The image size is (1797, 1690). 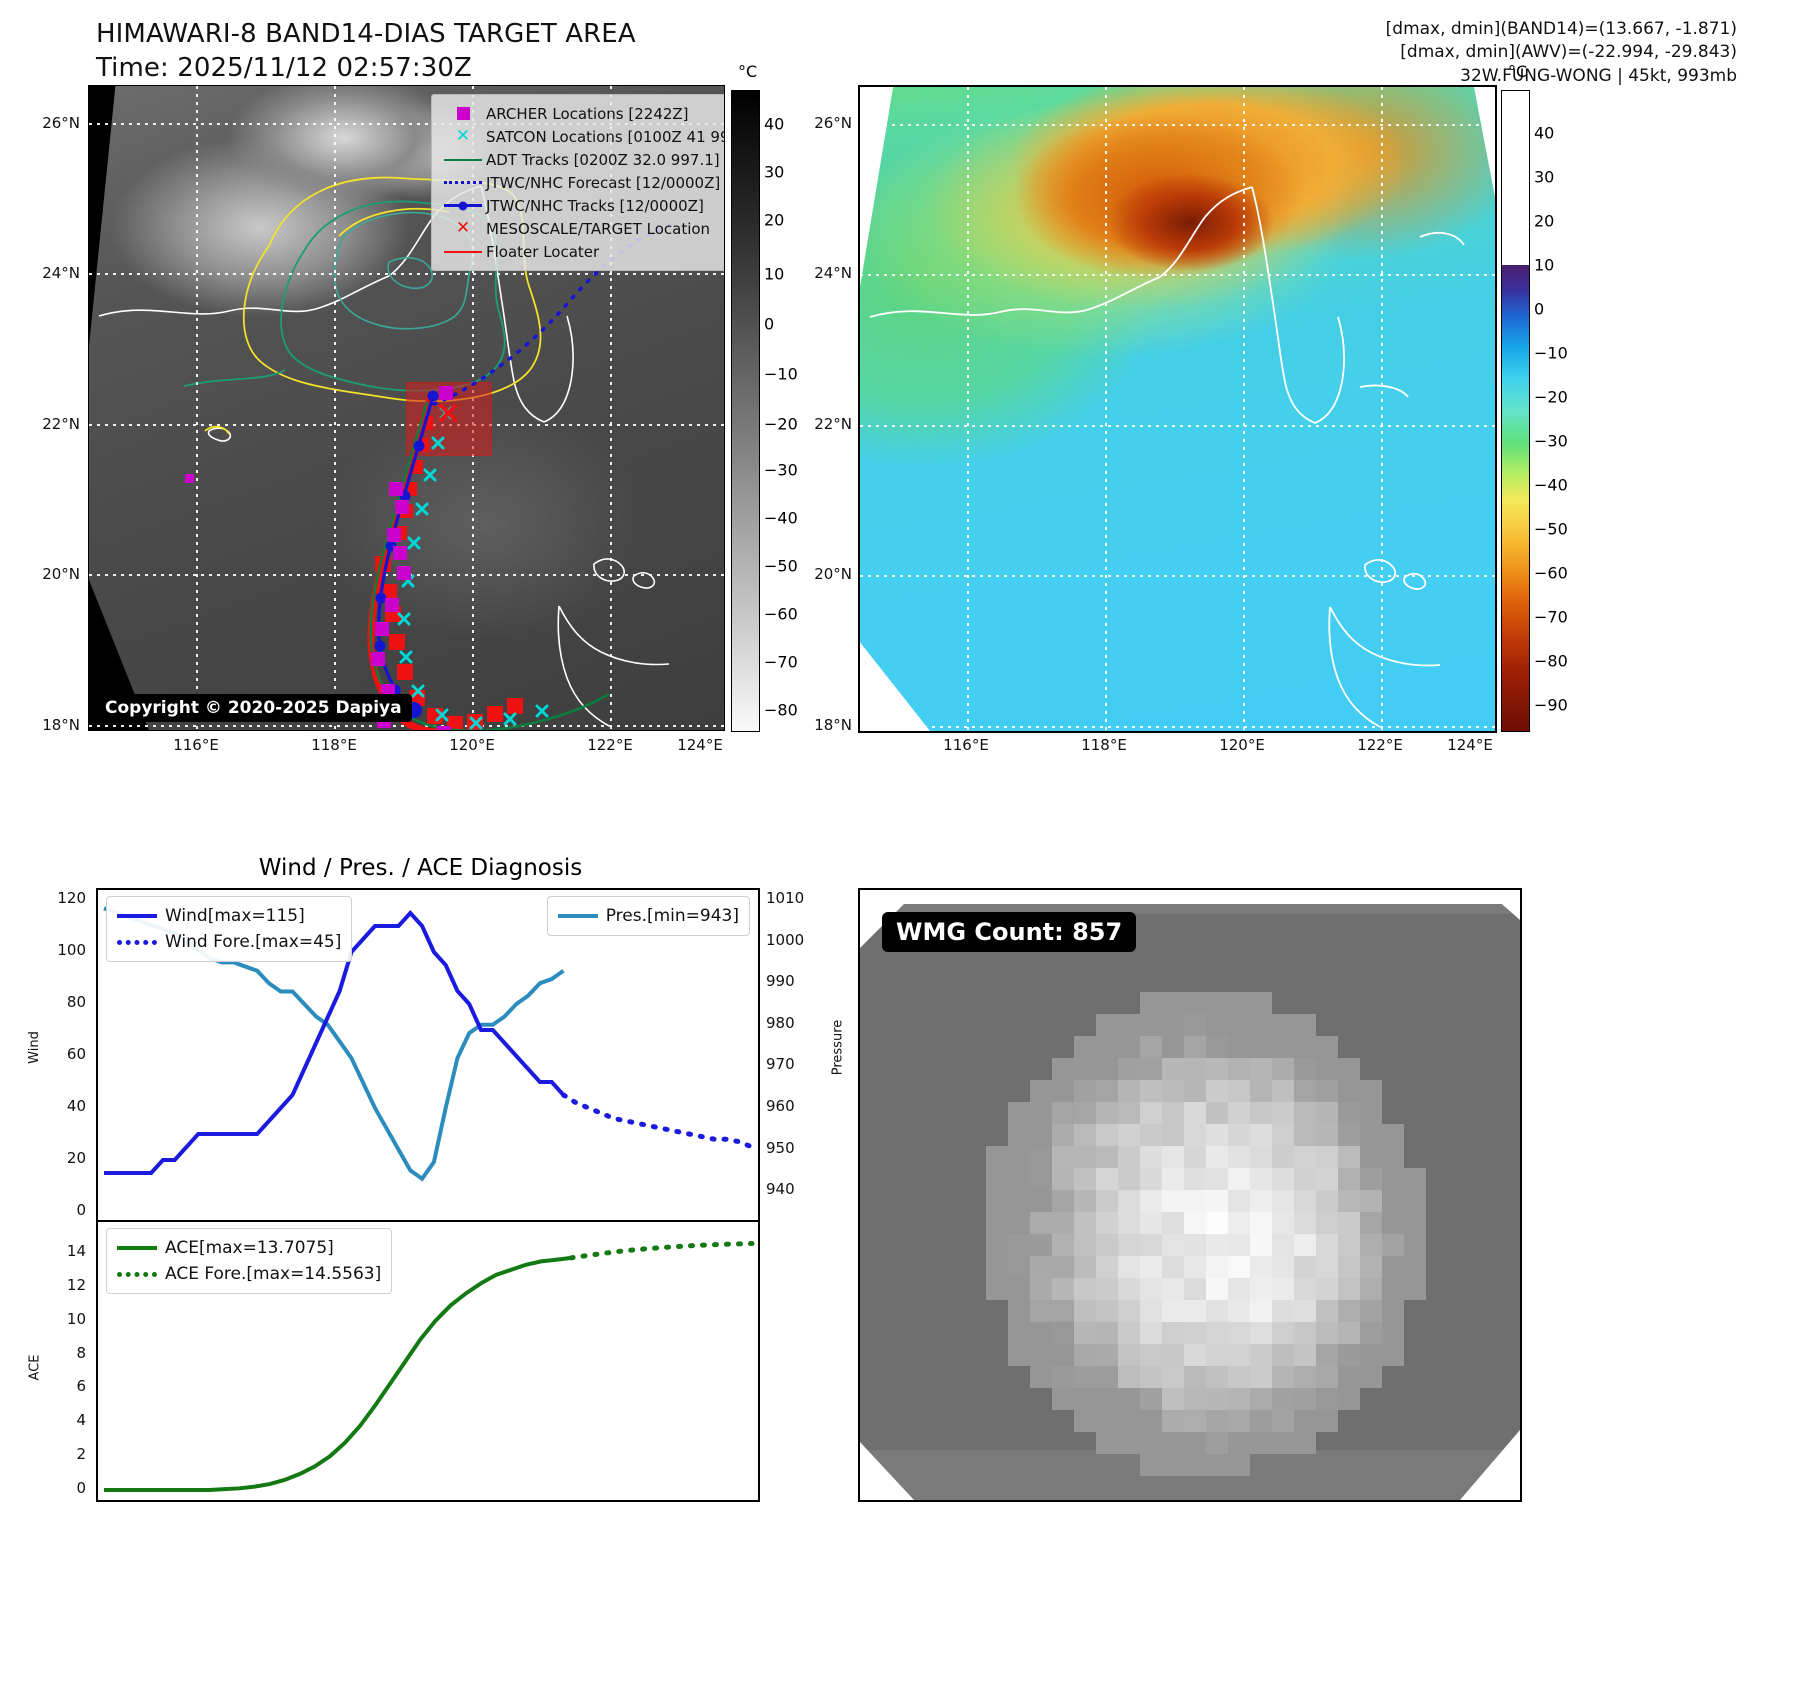 What do you see at coordinates (141, 1274) in the screenshot?
I see `green-dotted-line-icon` at bounding box center [141, 1274].